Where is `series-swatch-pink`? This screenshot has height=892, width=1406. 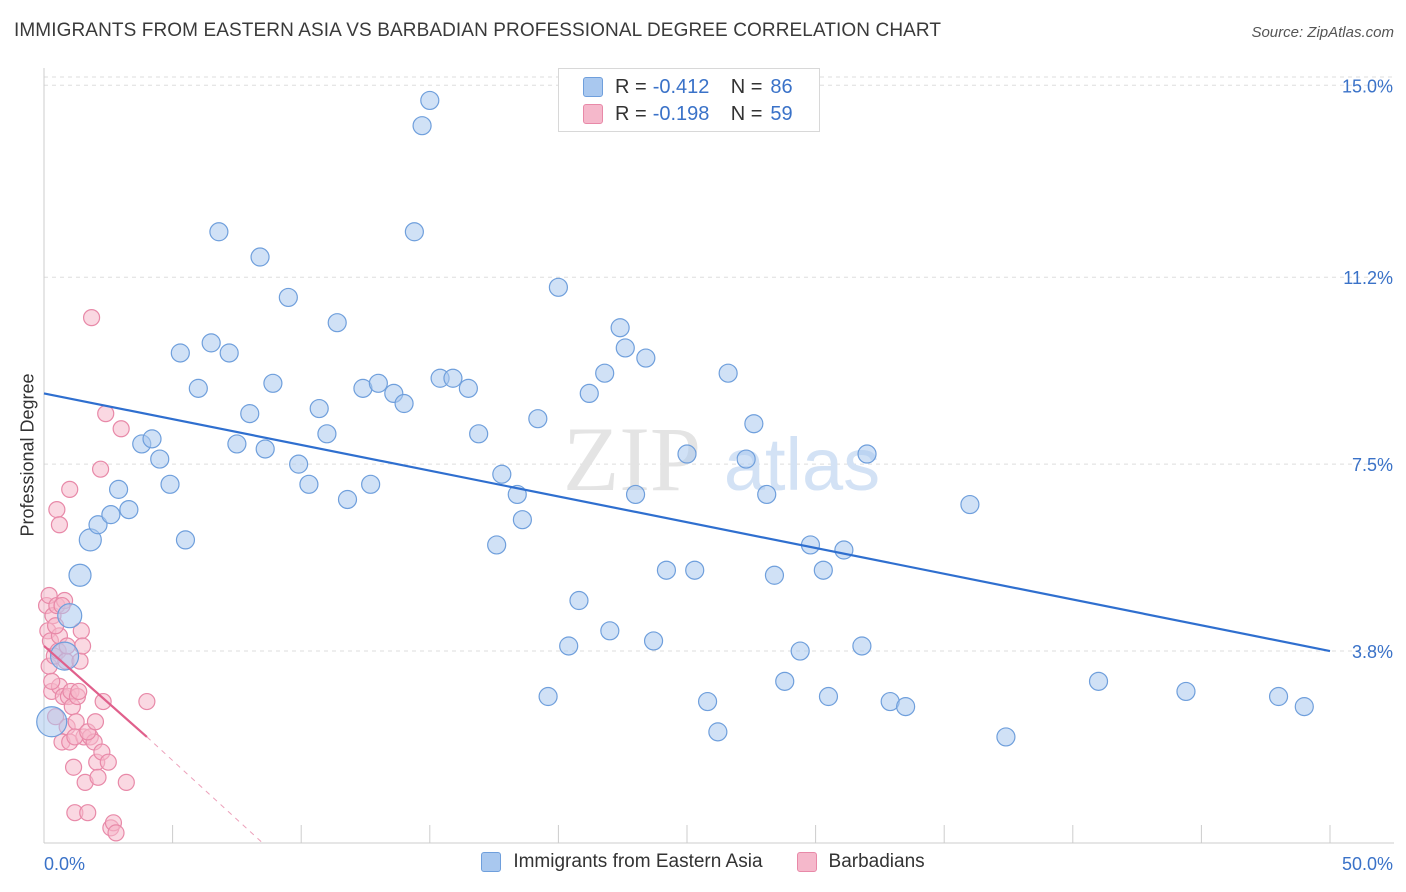
series-swatch-pink is located at coordinates (806, 862).